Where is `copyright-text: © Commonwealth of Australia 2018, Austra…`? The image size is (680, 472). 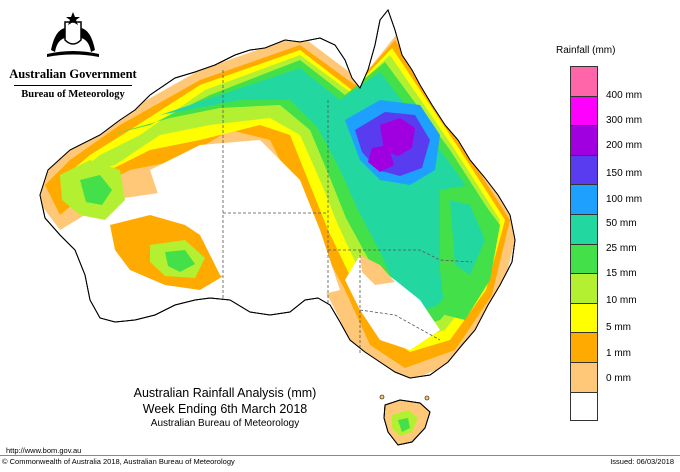 copyright-text: © Commonwealth of Australia 2018, Austra… is located at coordinates (118, 461).